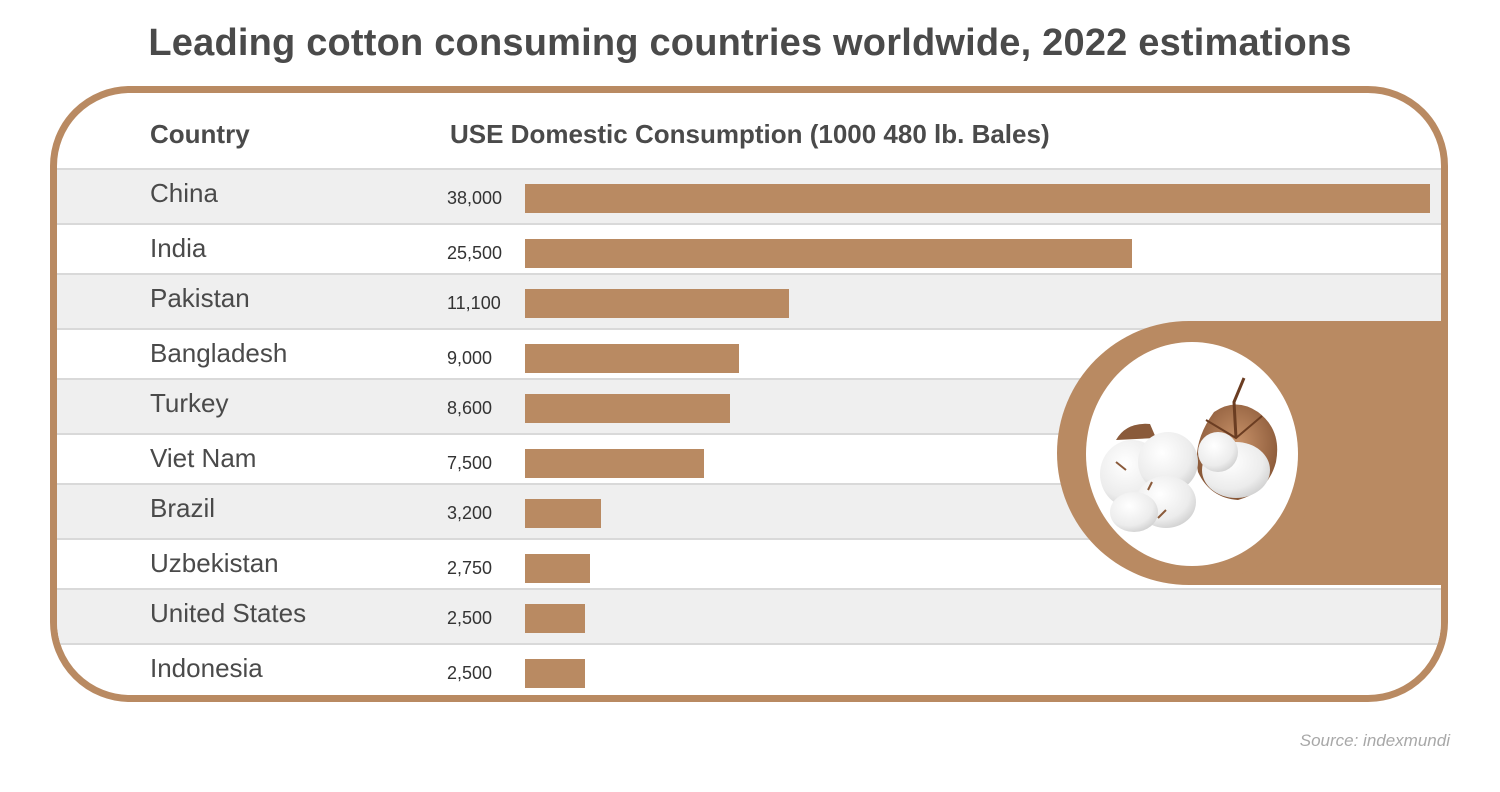 The width and height of the screenshot is (1500, 792). I want to click on cotton-bolls-photo, so click(1192, 454).